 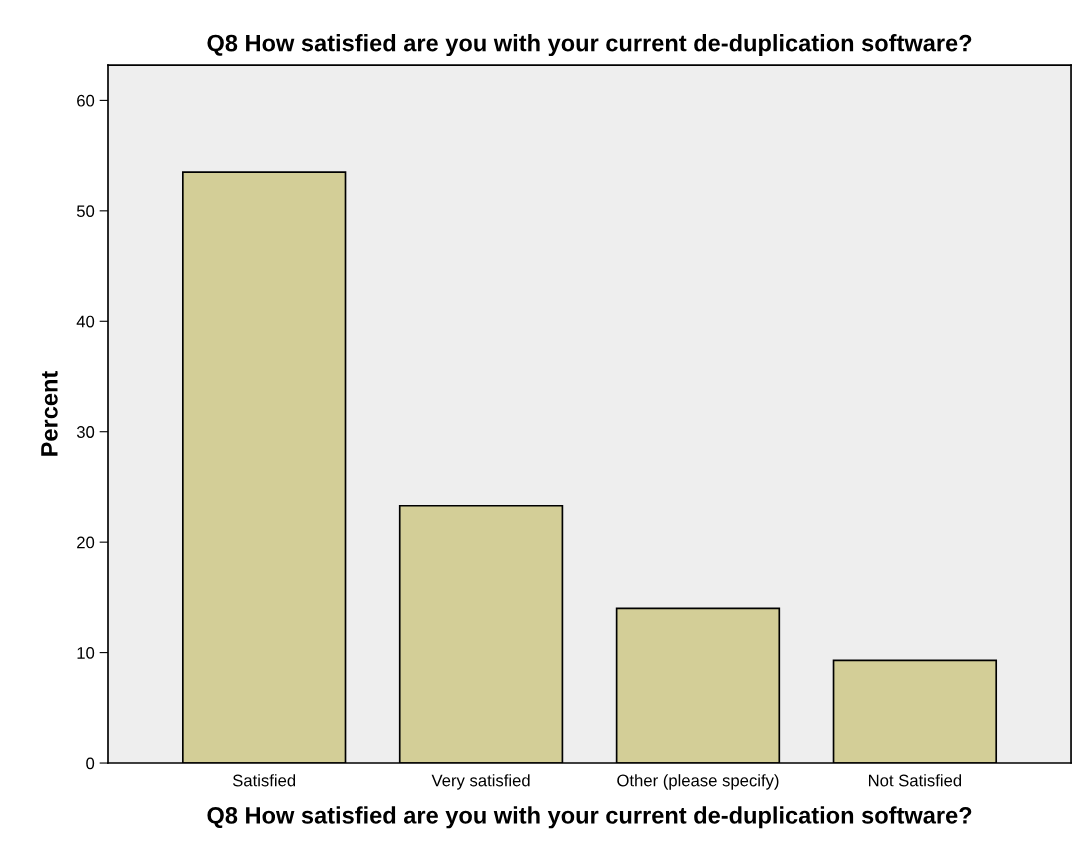 I want to click on x-tick-label: Not Satisfied, so click(x=915, y=780).